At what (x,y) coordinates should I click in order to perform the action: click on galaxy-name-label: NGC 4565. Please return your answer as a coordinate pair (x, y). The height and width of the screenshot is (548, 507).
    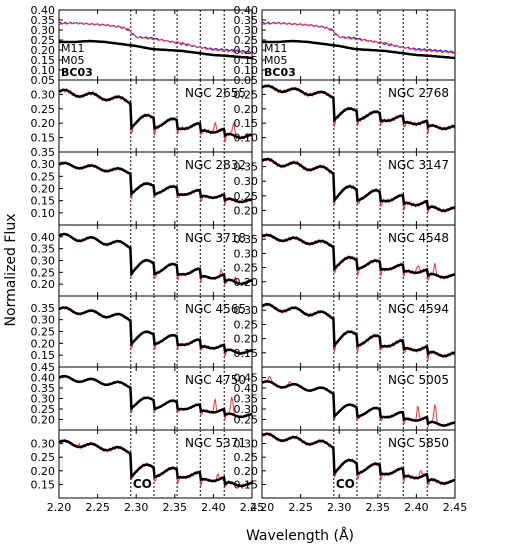
    Looking at the image, I should click on (215, 309).